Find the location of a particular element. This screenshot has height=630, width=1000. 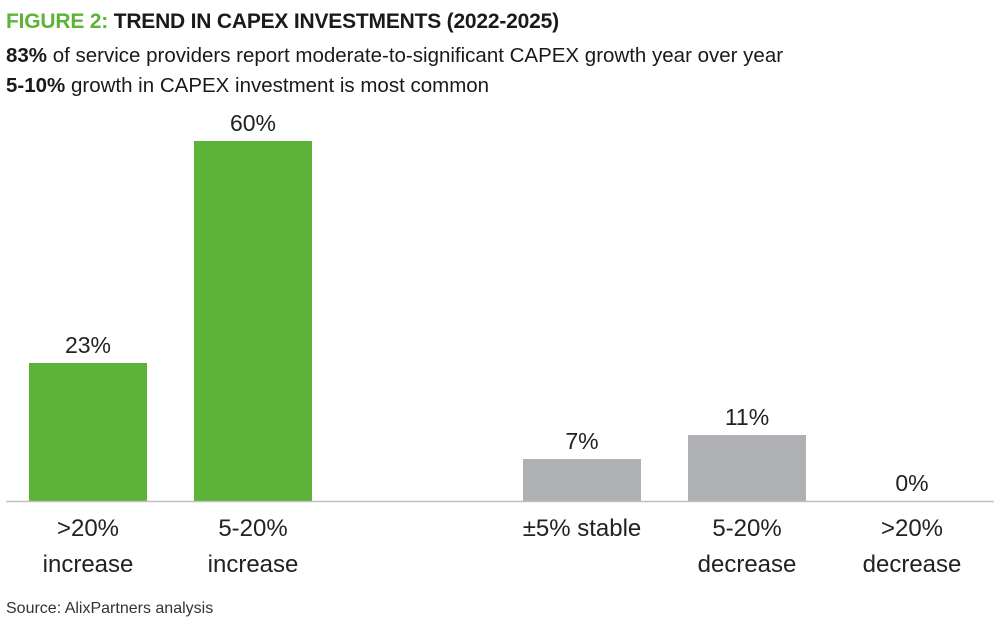

source-note: Source: AlixPartners analysis is located at coordinates (110, 608).